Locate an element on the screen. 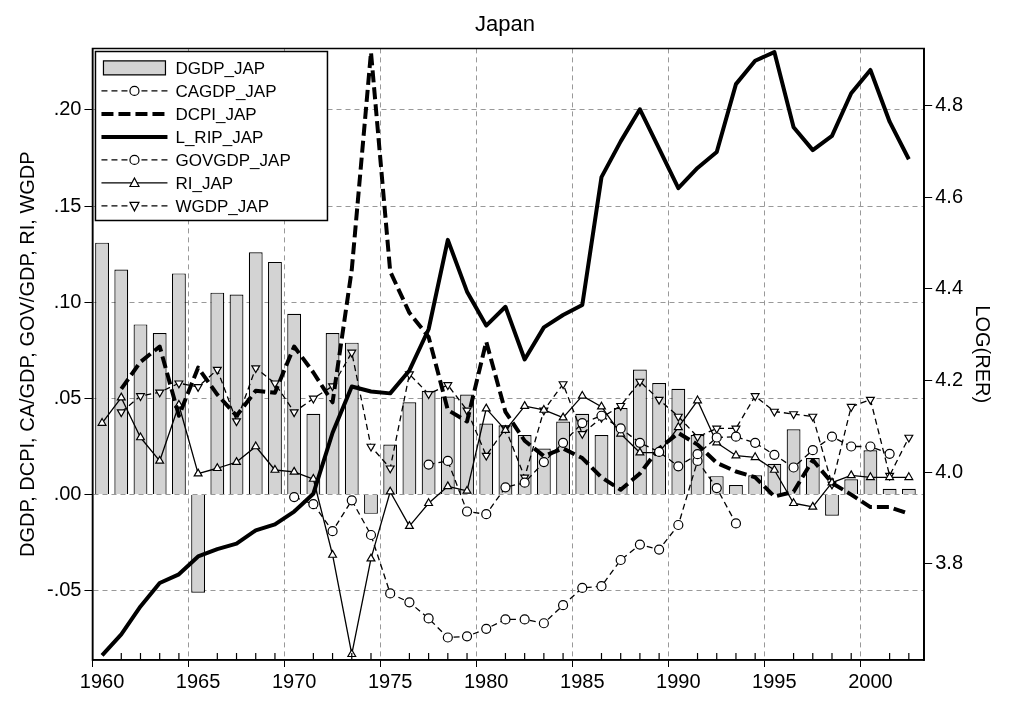 The height and width of the screenshot is (709, 1016). y-tick-label: .20 is located at coordinates (67, 108).